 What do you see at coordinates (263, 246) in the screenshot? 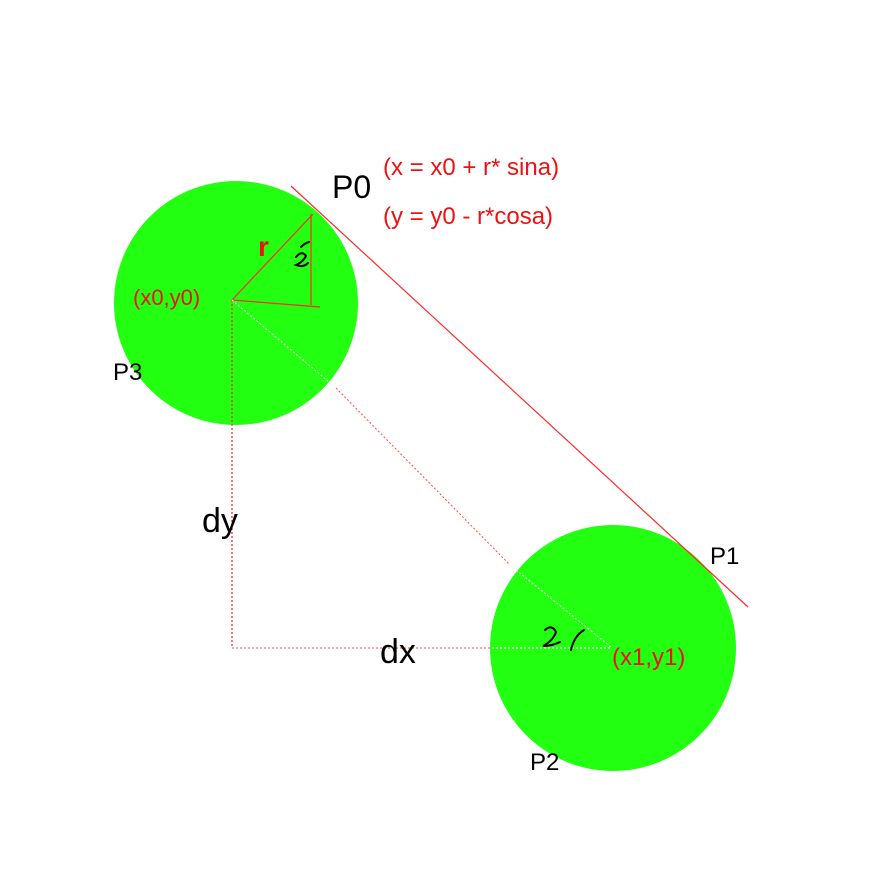
I see `label-r: r` at bounding box center [263, 246].